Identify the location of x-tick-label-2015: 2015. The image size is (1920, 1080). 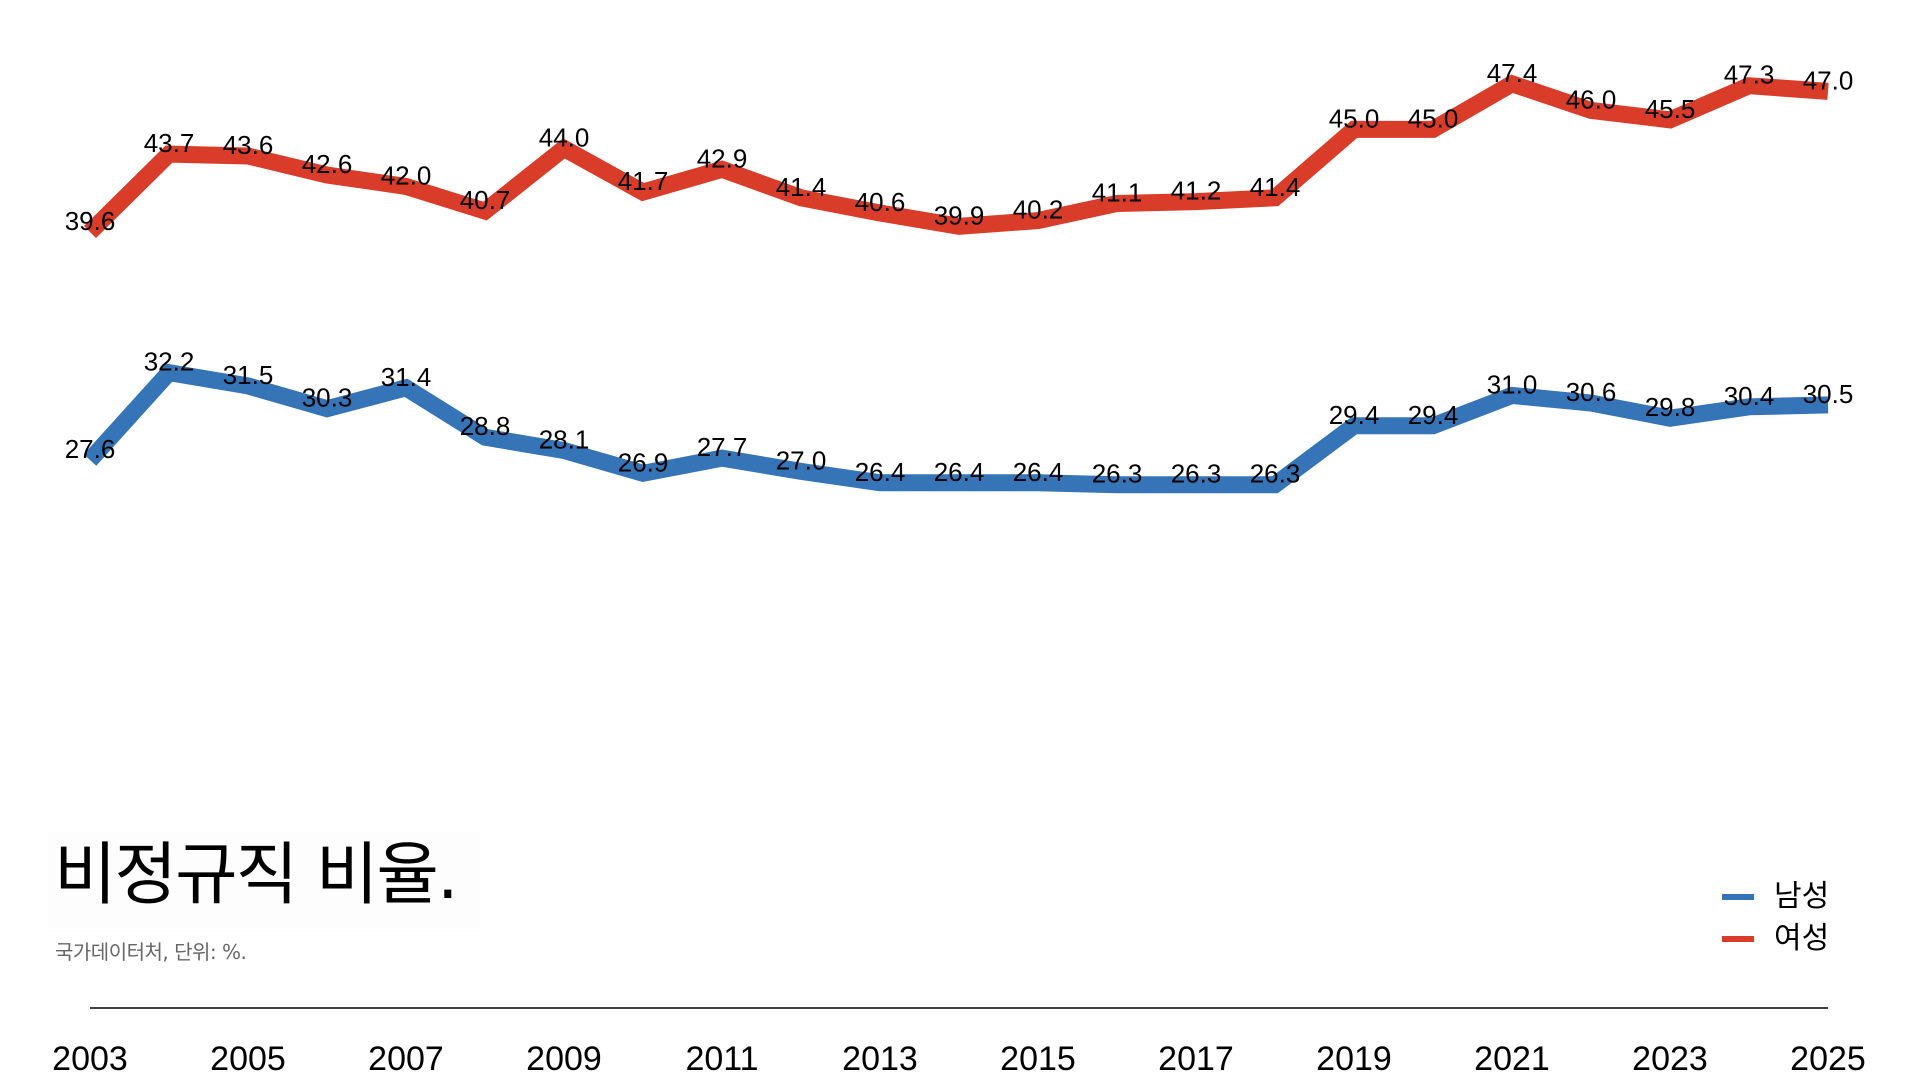
(1038, 1059).